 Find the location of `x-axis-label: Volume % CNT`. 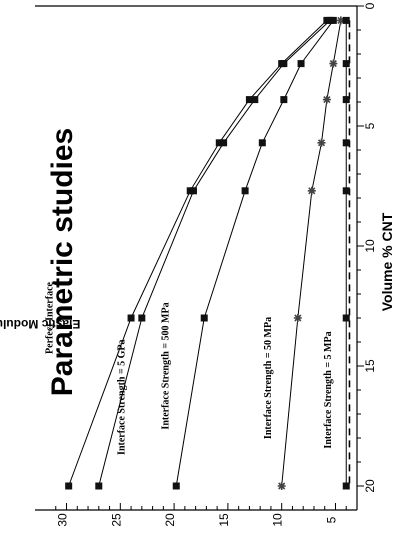

x-axis-label: Volume % CNT is located at coordinates (387, 261).